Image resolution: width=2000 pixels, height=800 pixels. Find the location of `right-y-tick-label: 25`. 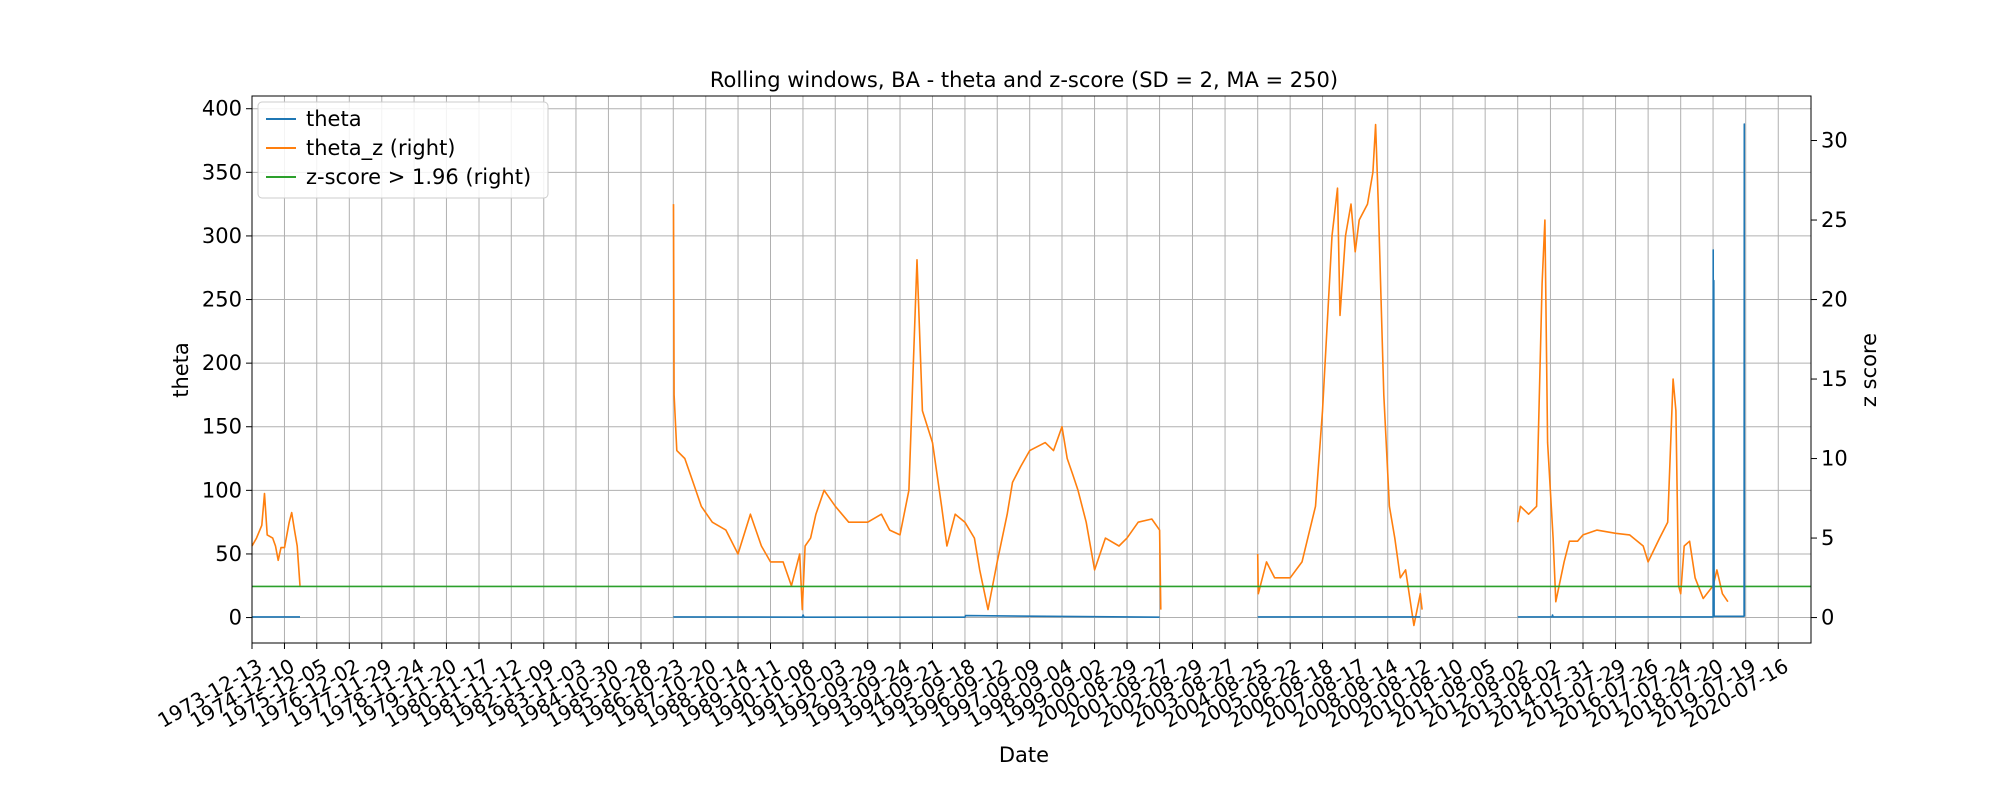

right-y-tick-label: 25 is located at coordinates (1834, 220).